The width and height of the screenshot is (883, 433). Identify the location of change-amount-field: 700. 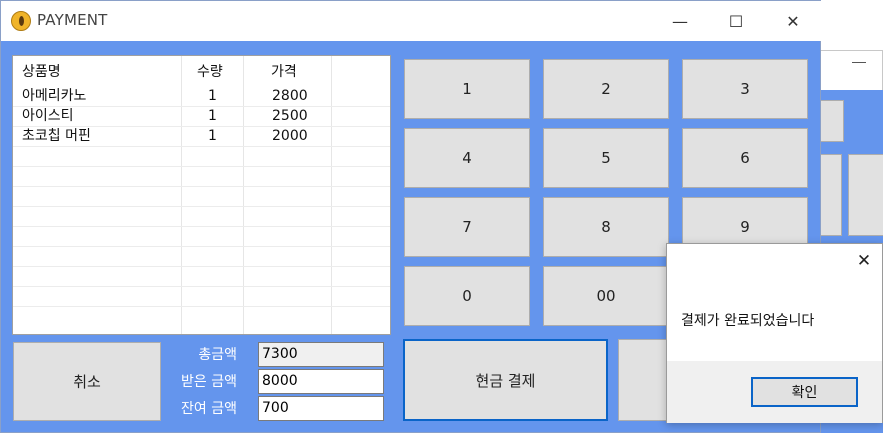
(321, 408).